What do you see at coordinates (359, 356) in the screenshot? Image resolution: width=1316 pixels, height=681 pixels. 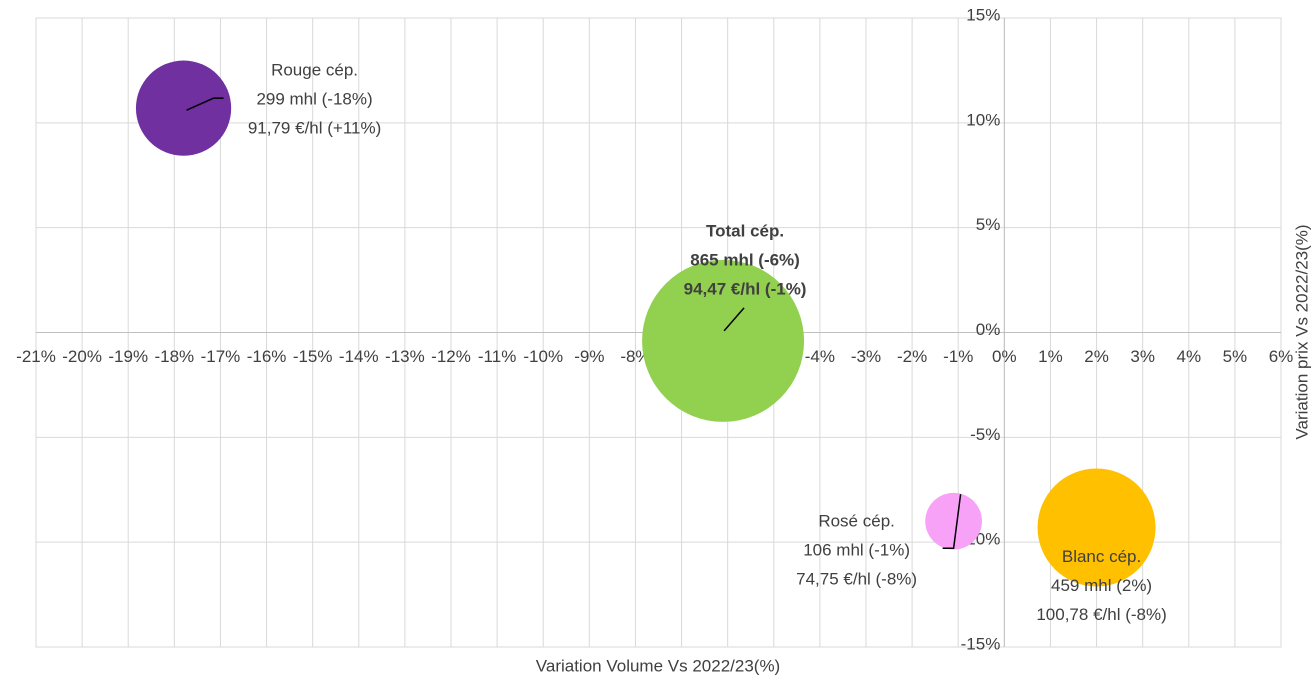 I see `x-tick-label: -14%` at bounding box center [359, 356].